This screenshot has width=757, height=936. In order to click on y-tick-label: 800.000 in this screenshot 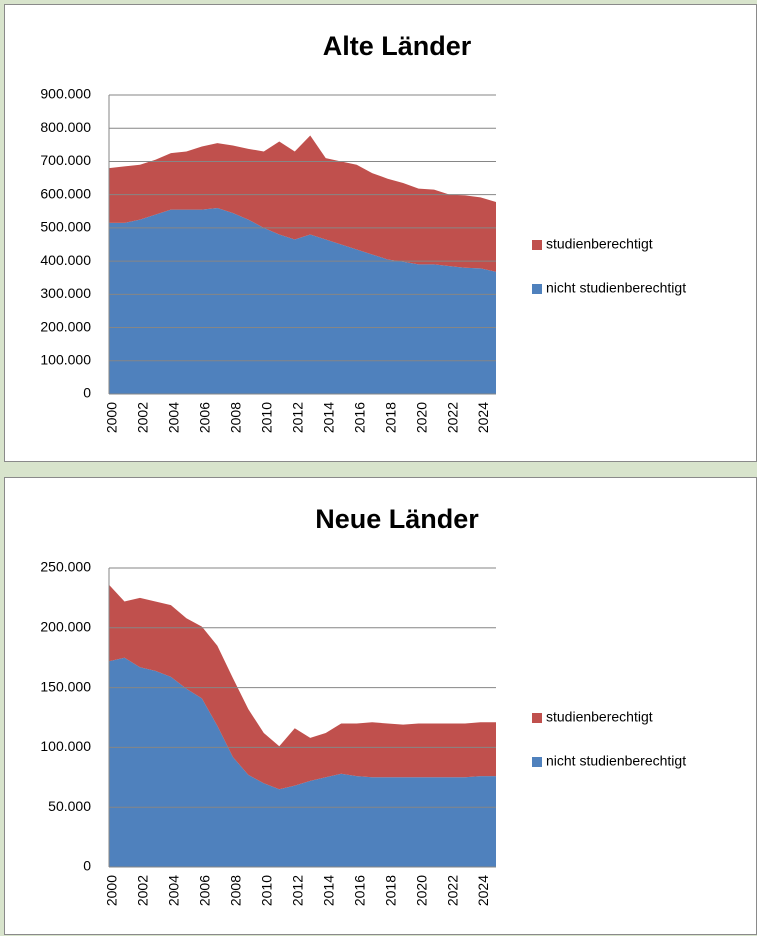, I will do `click(65, 127)`.